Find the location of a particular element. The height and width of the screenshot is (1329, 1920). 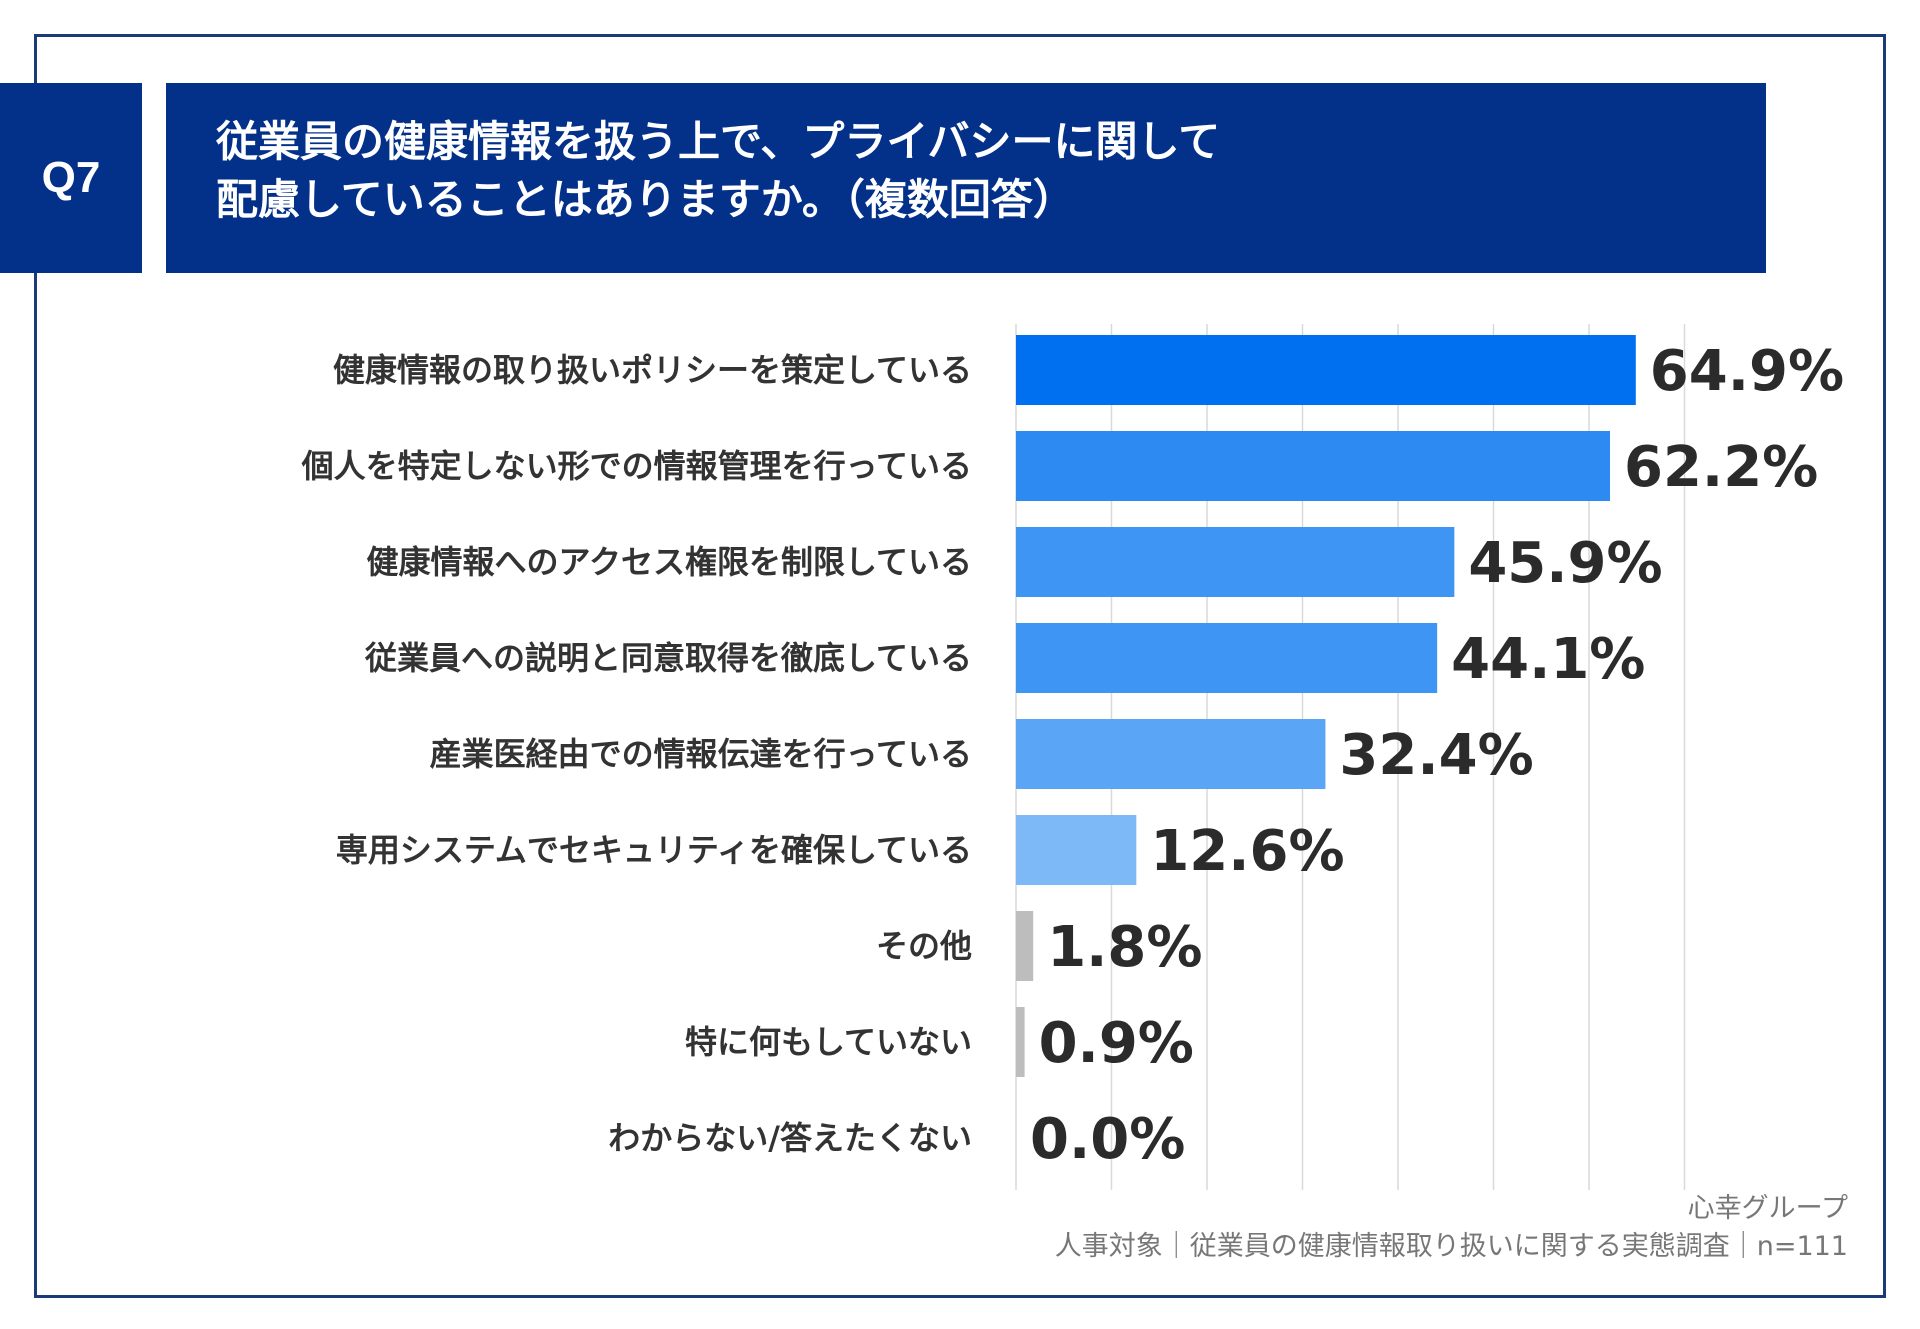

value-label: 0.9% is located at coordinates (1116, 1043).